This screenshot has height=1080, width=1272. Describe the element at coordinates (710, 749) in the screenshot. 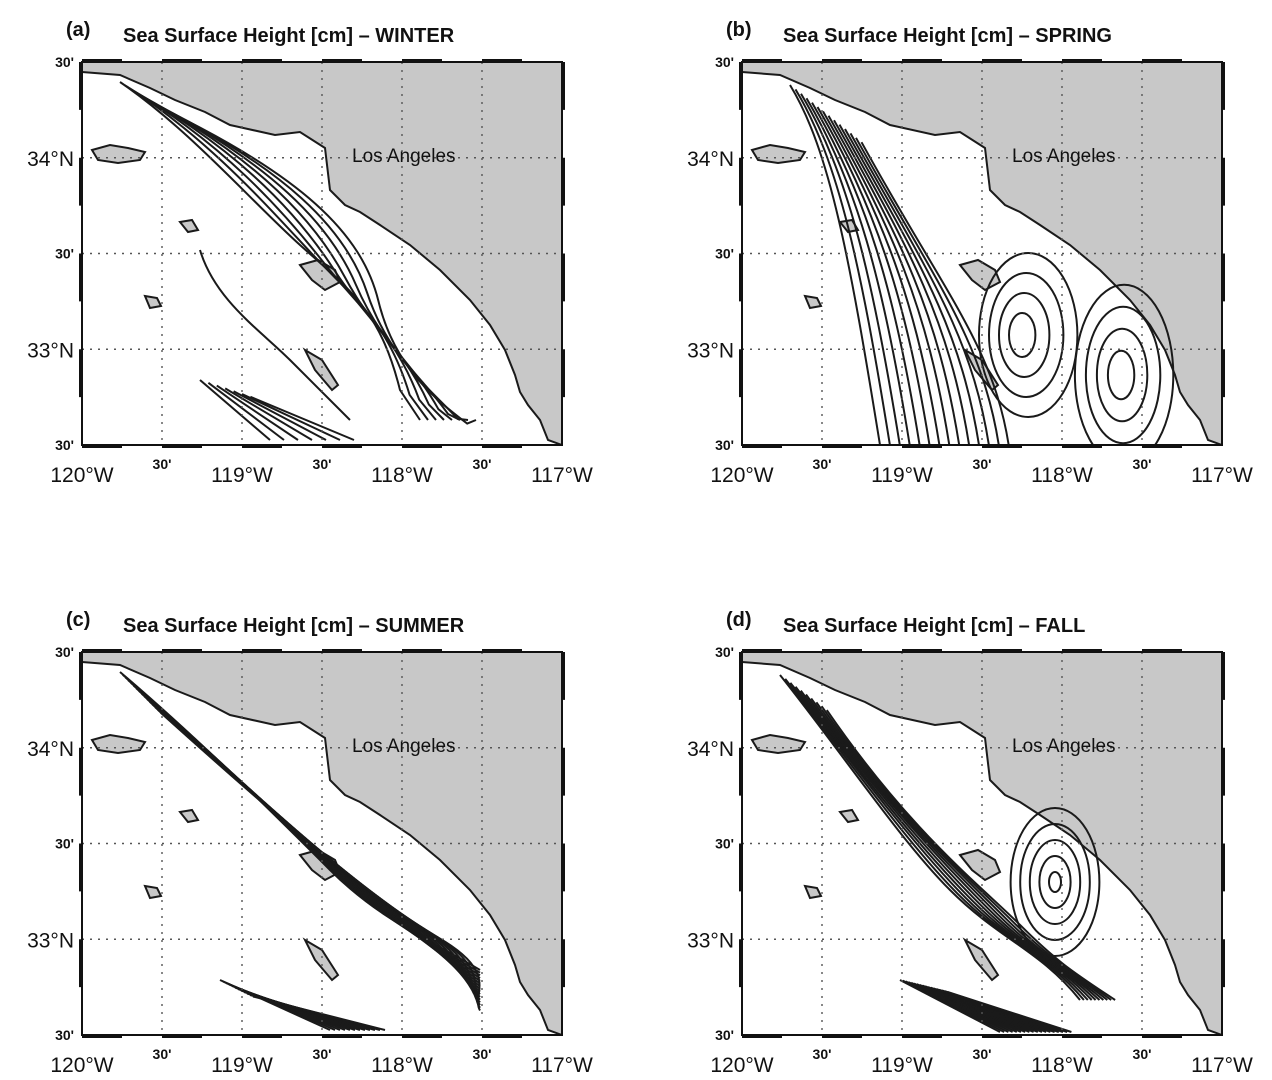

I see `y-tick-label: 34°N` at that location.